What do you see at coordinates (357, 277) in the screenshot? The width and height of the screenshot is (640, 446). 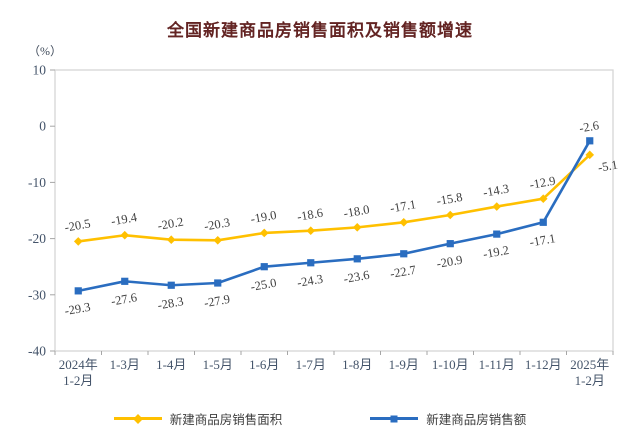 I see `data-label: -23.6` at bounding box center [357, 277].